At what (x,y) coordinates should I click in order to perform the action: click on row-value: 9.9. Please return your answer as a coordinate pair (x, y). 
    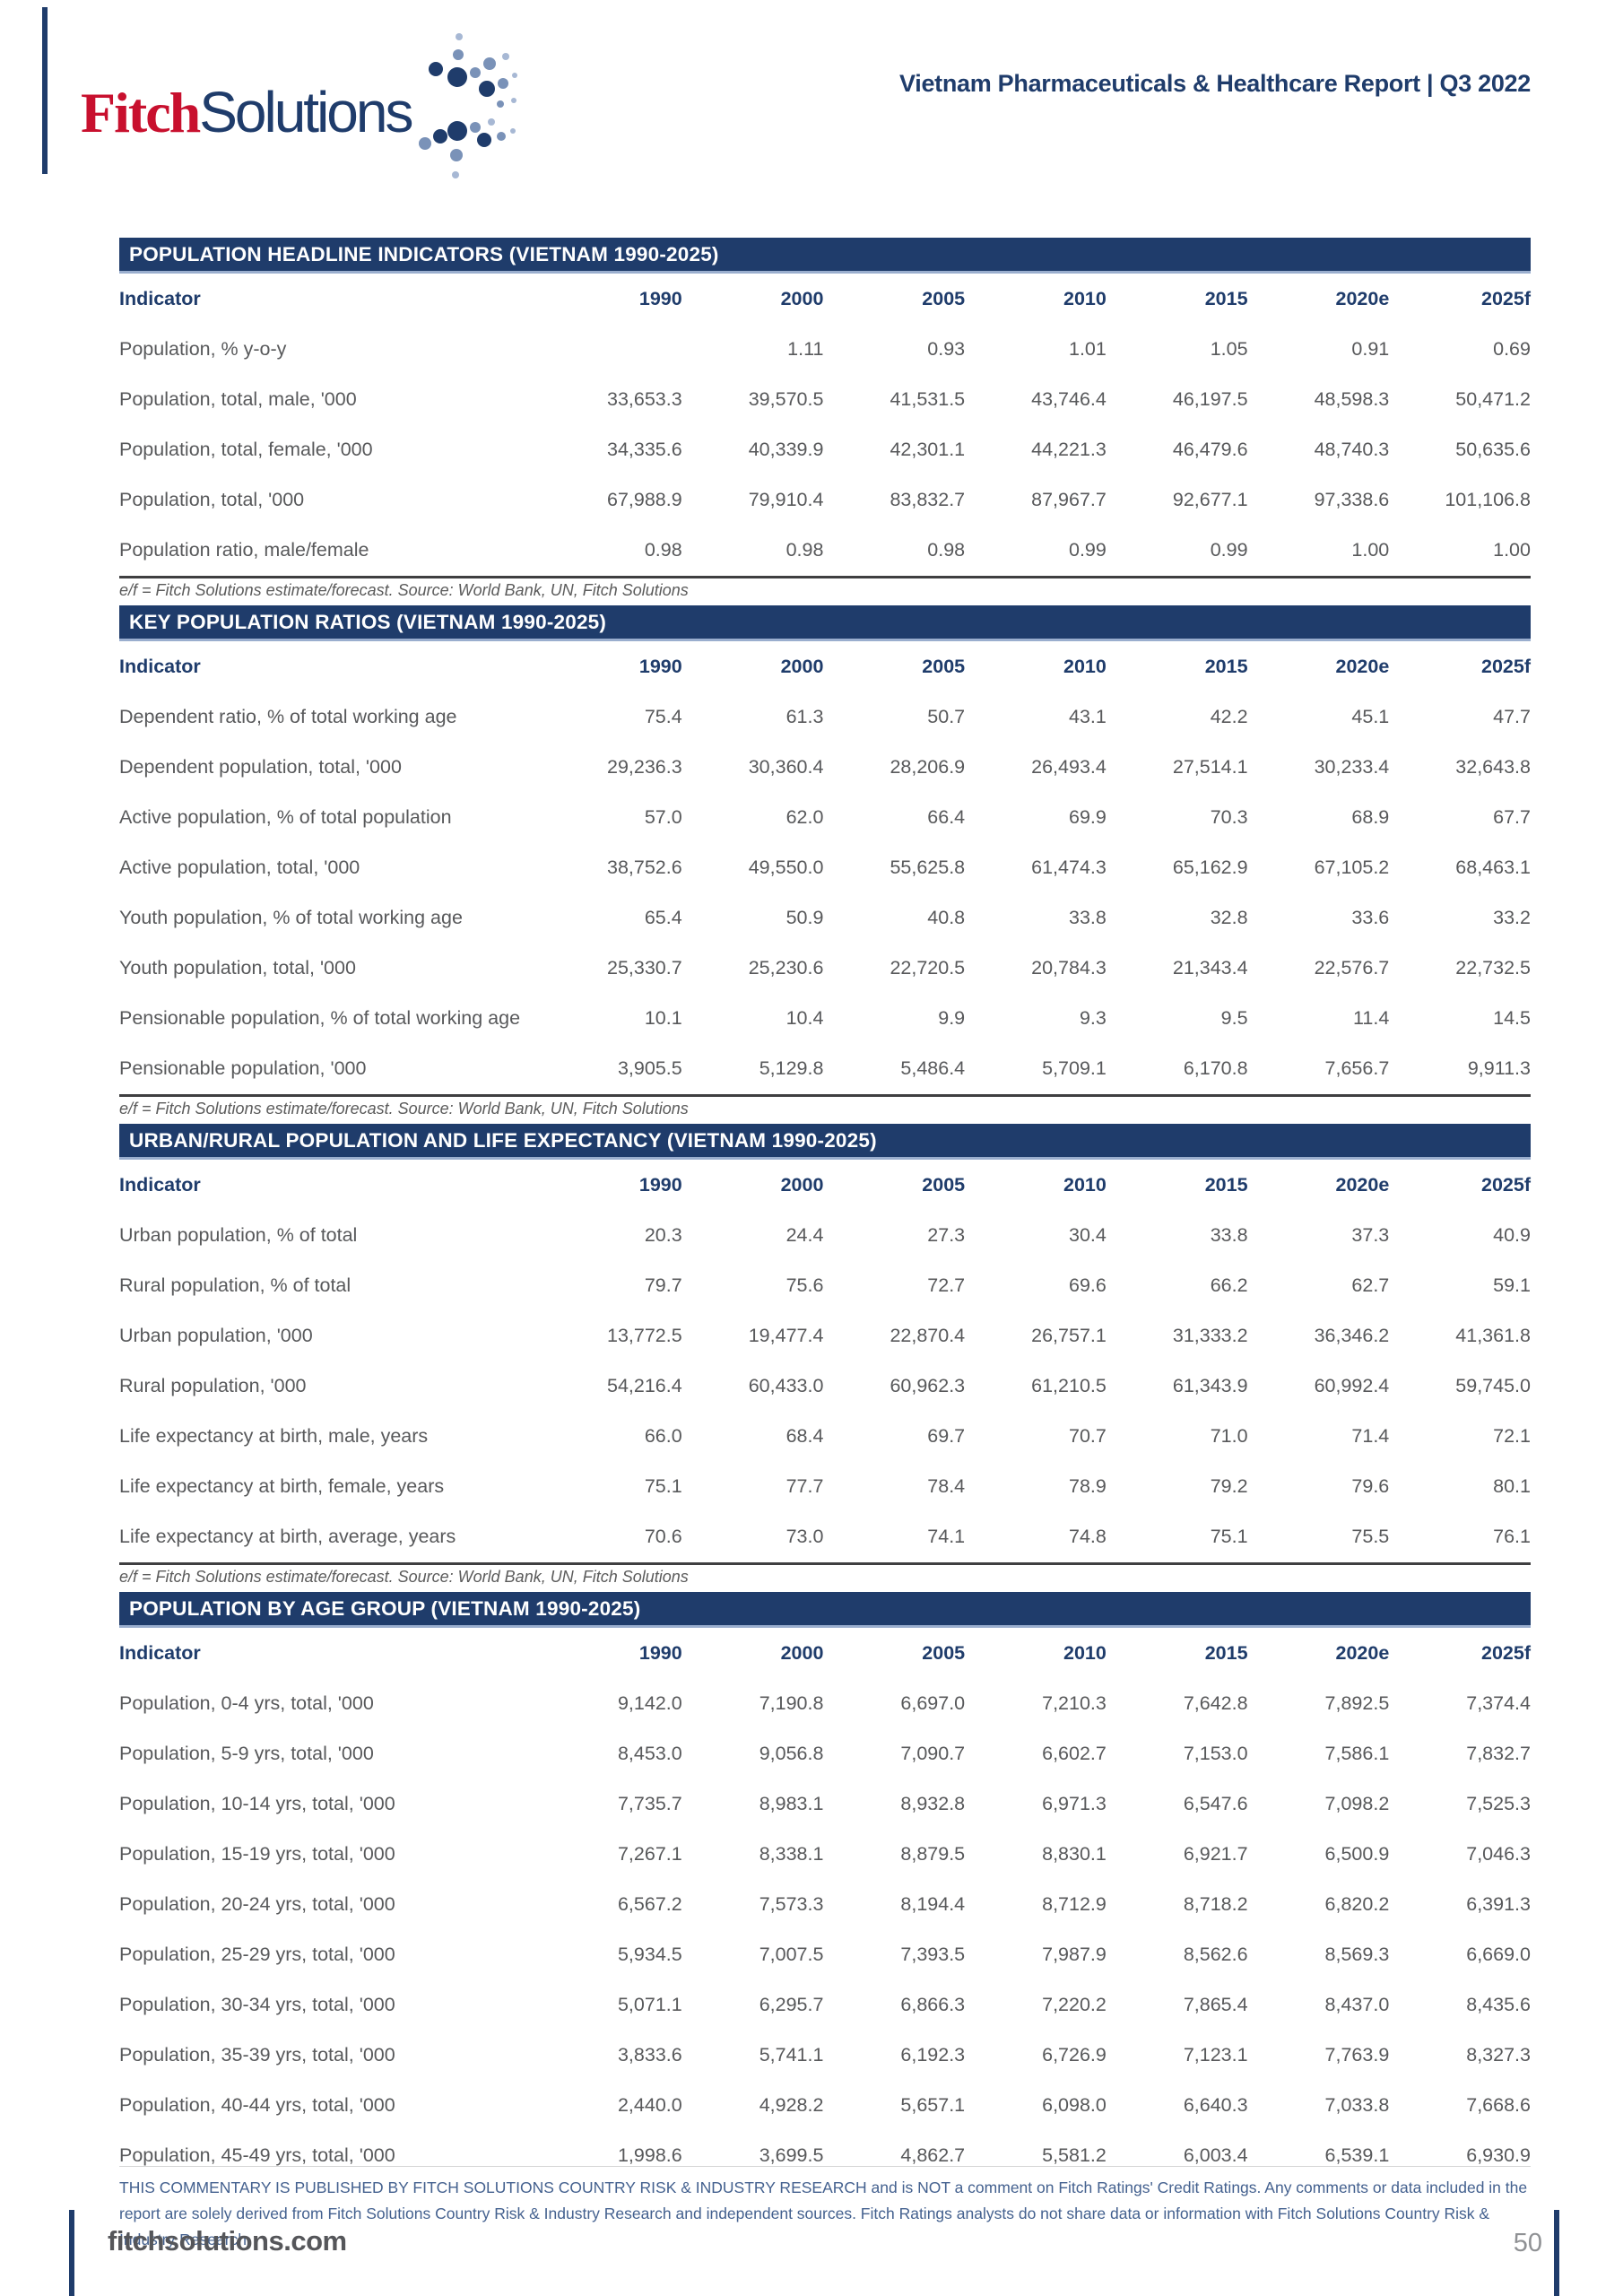
    Looking at the image, I should click on (952, 1017).